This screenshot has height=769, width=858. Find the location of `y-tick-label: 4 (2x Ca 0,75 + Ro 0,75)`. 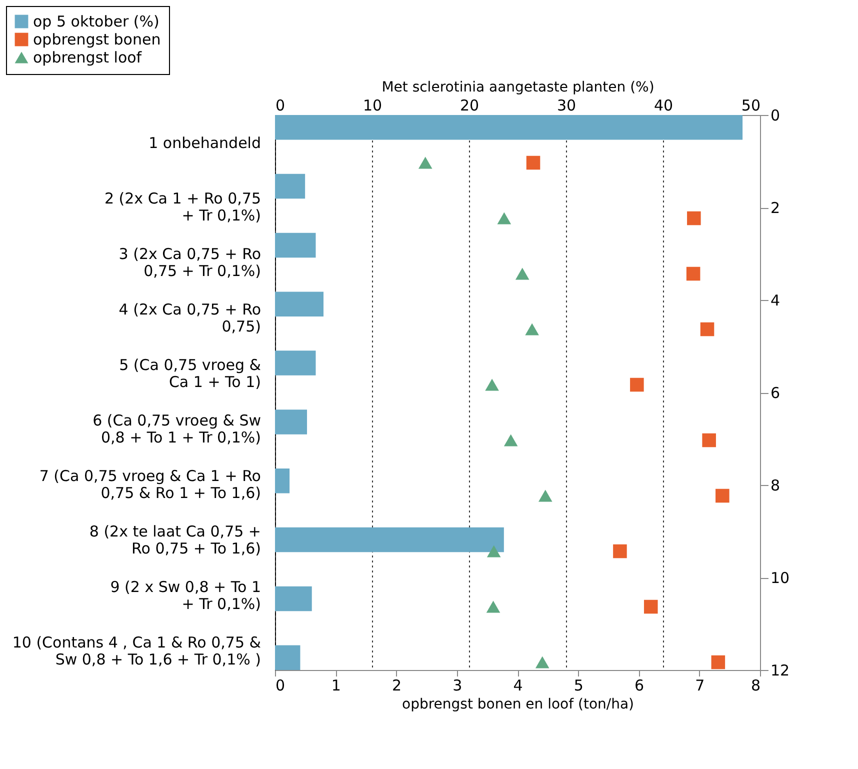

y-tick-label: 4 (2x Ca 0,75 + Ro 0,75) is located at coordinates (189, 318).